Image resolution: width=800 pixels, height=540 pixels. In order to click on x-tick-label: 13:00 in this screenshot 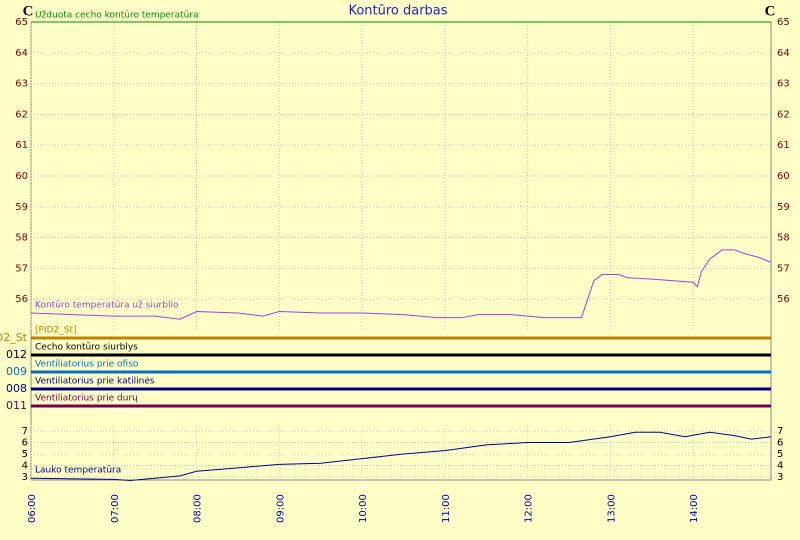, I will do `click(611, 508)`.